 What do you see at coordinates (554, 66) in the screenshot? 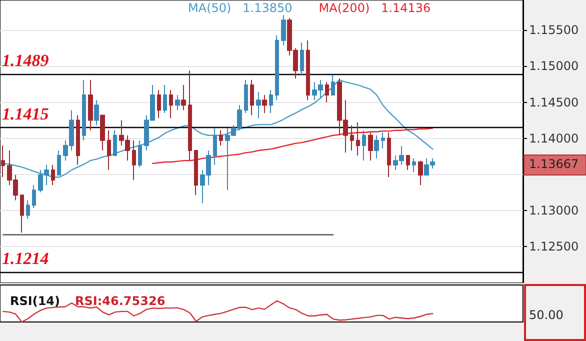
I see `y-tick-label: 1.15000` at bounding box center [554, 66].